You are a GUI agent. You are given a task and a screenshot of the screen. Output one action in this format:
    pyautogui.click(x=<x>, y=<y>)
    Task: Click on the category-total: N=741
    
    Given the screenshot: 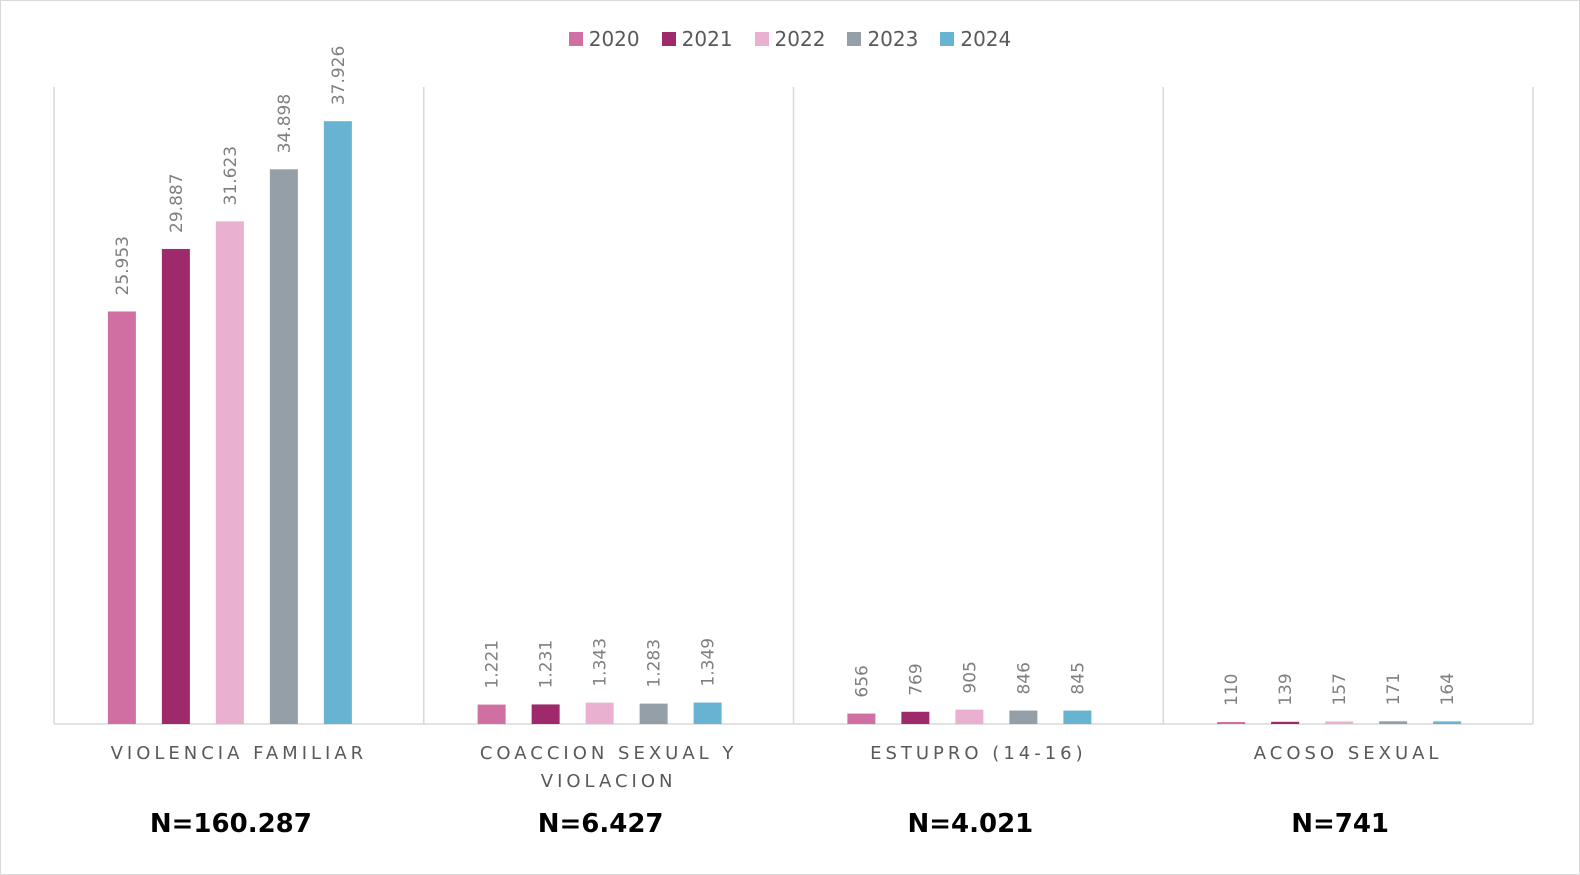 What is the action you would take?
    pyautogui.click(x=1340, y=824)
    